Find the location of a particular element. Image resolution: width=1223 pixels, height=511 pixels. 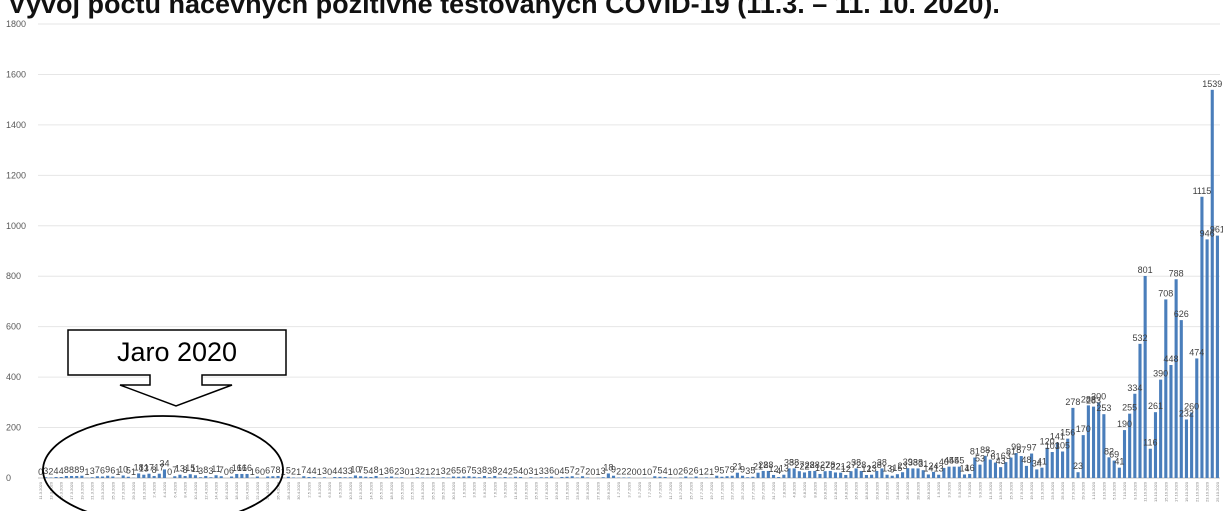

x-tick-label: 10.5.2020 is located at coordinates (350, 490).